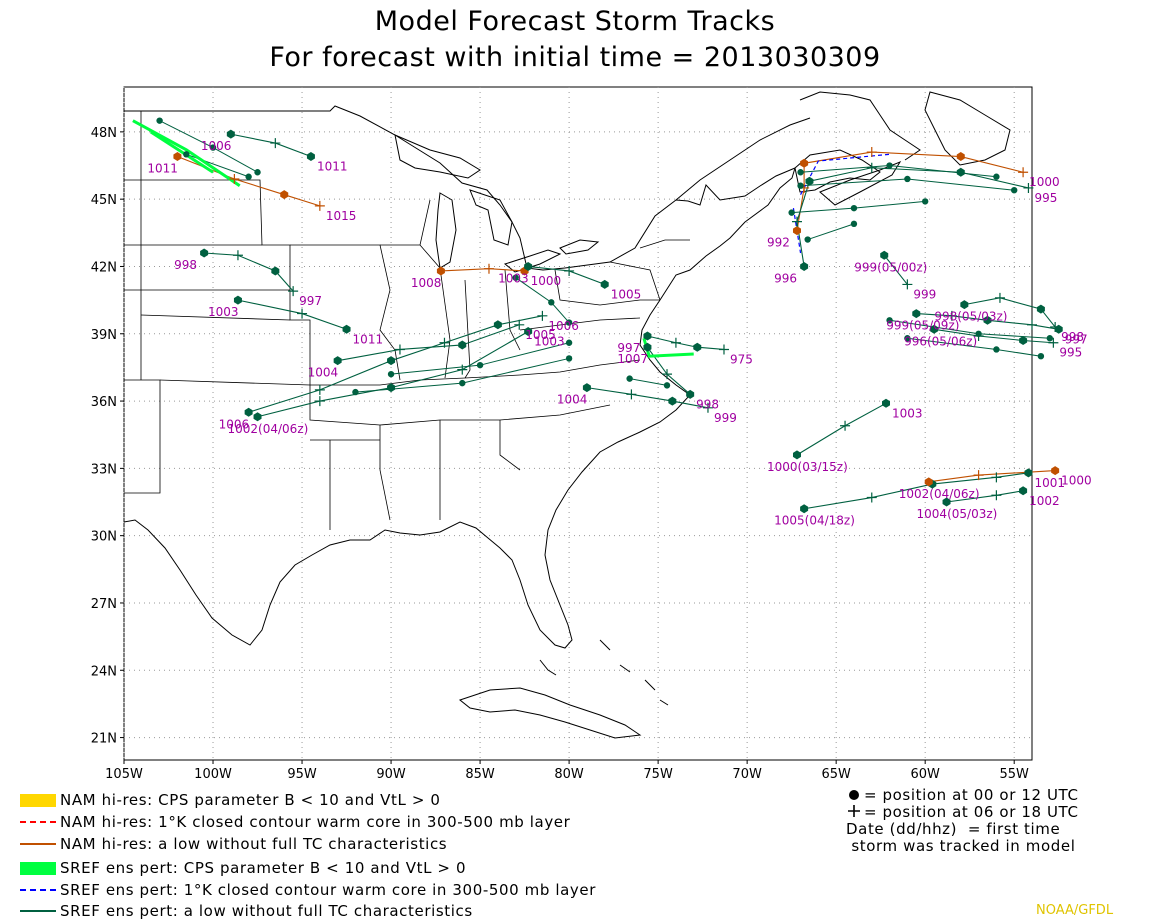 The width and height of the screenshot is (1150, 924). What do you see at coordinates (569, 774) in the screenshot?
I see `lon-tick-label: 80W` at bounding box center [569, 774].